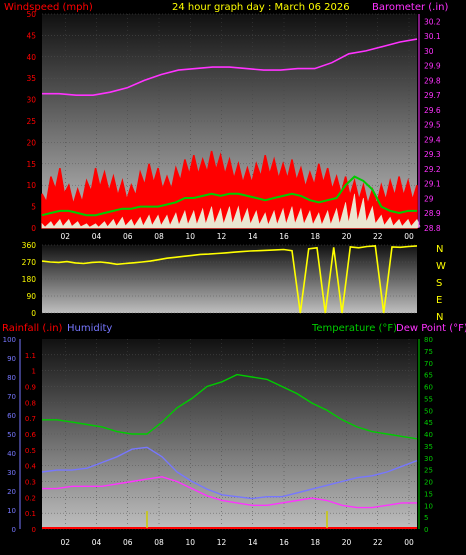 This screenshot has height=555, width=466. Describe the element at coordinates (31, 185) in the screenshot. I see `wind-tick-label: 10` at that location.